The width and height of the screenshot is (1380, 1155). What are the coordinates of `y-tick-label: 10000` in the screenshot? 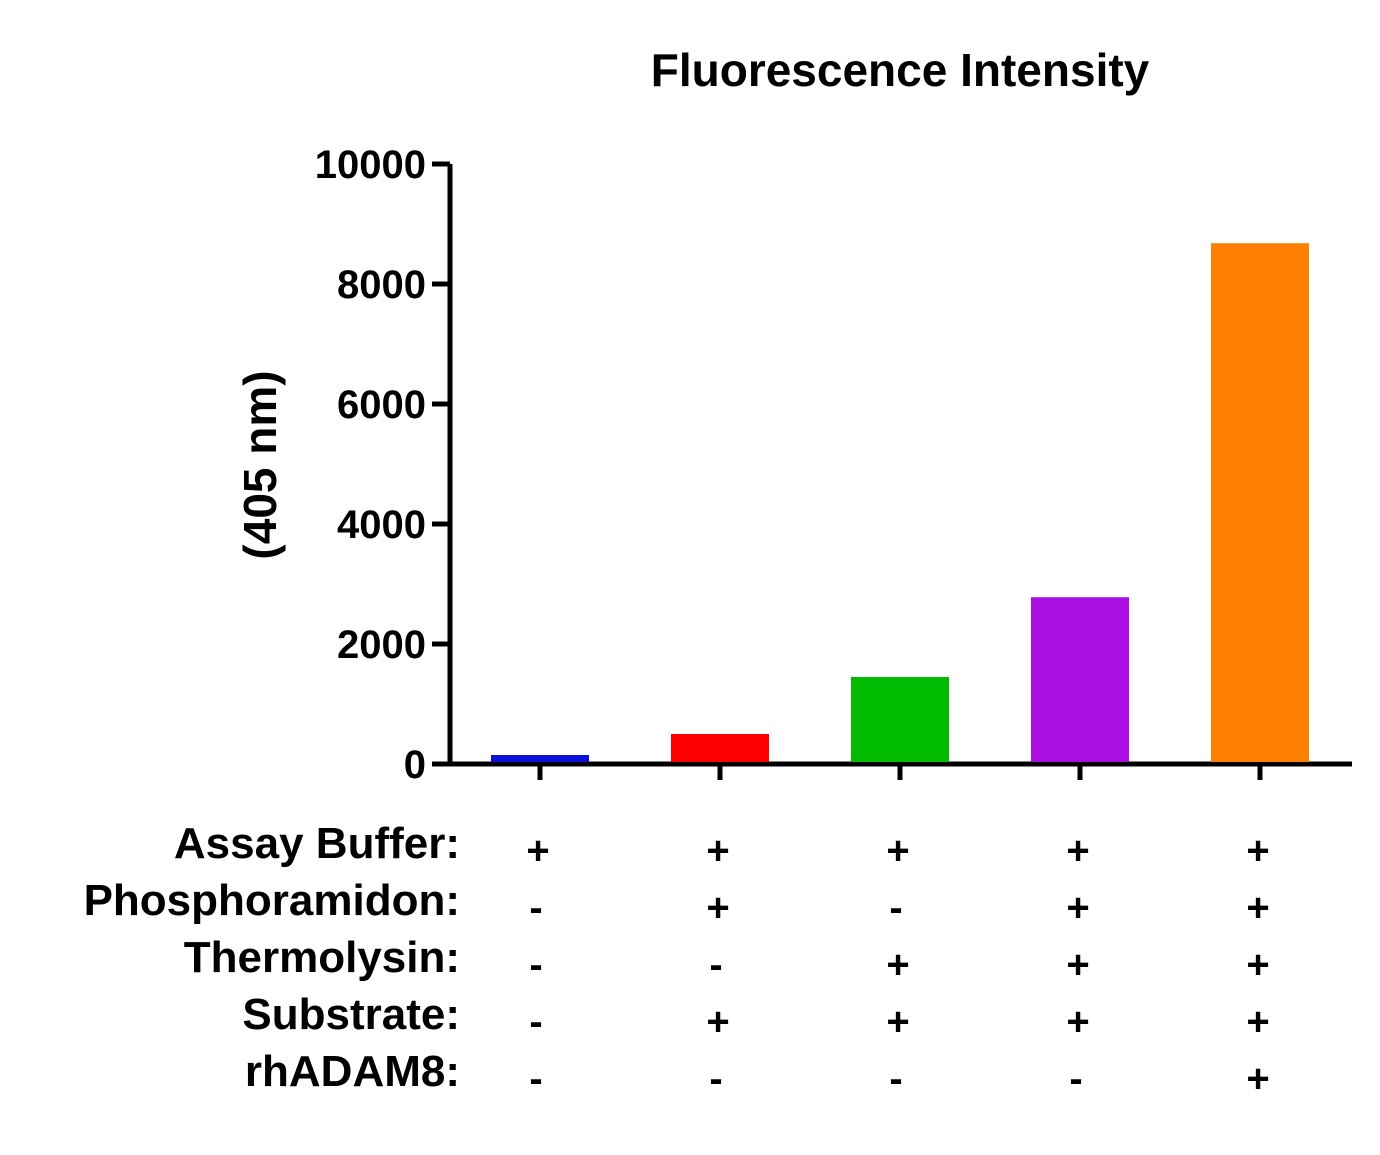 It's located at (370, 165).